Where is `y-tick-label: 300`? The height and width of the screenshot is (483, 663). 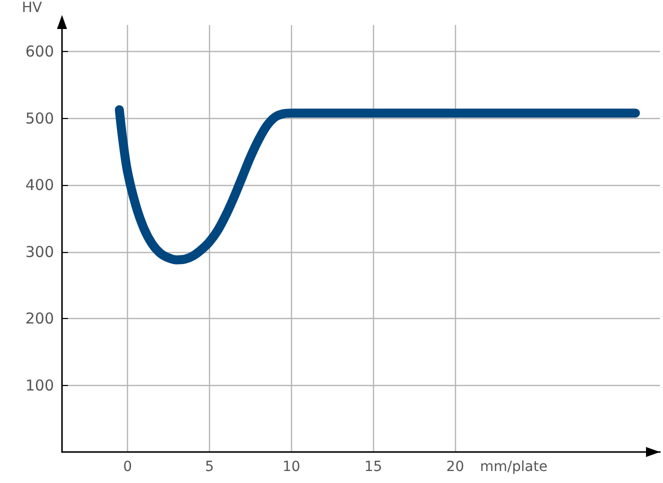 y-tick-label: 300 is located at coordinates (39, 251).